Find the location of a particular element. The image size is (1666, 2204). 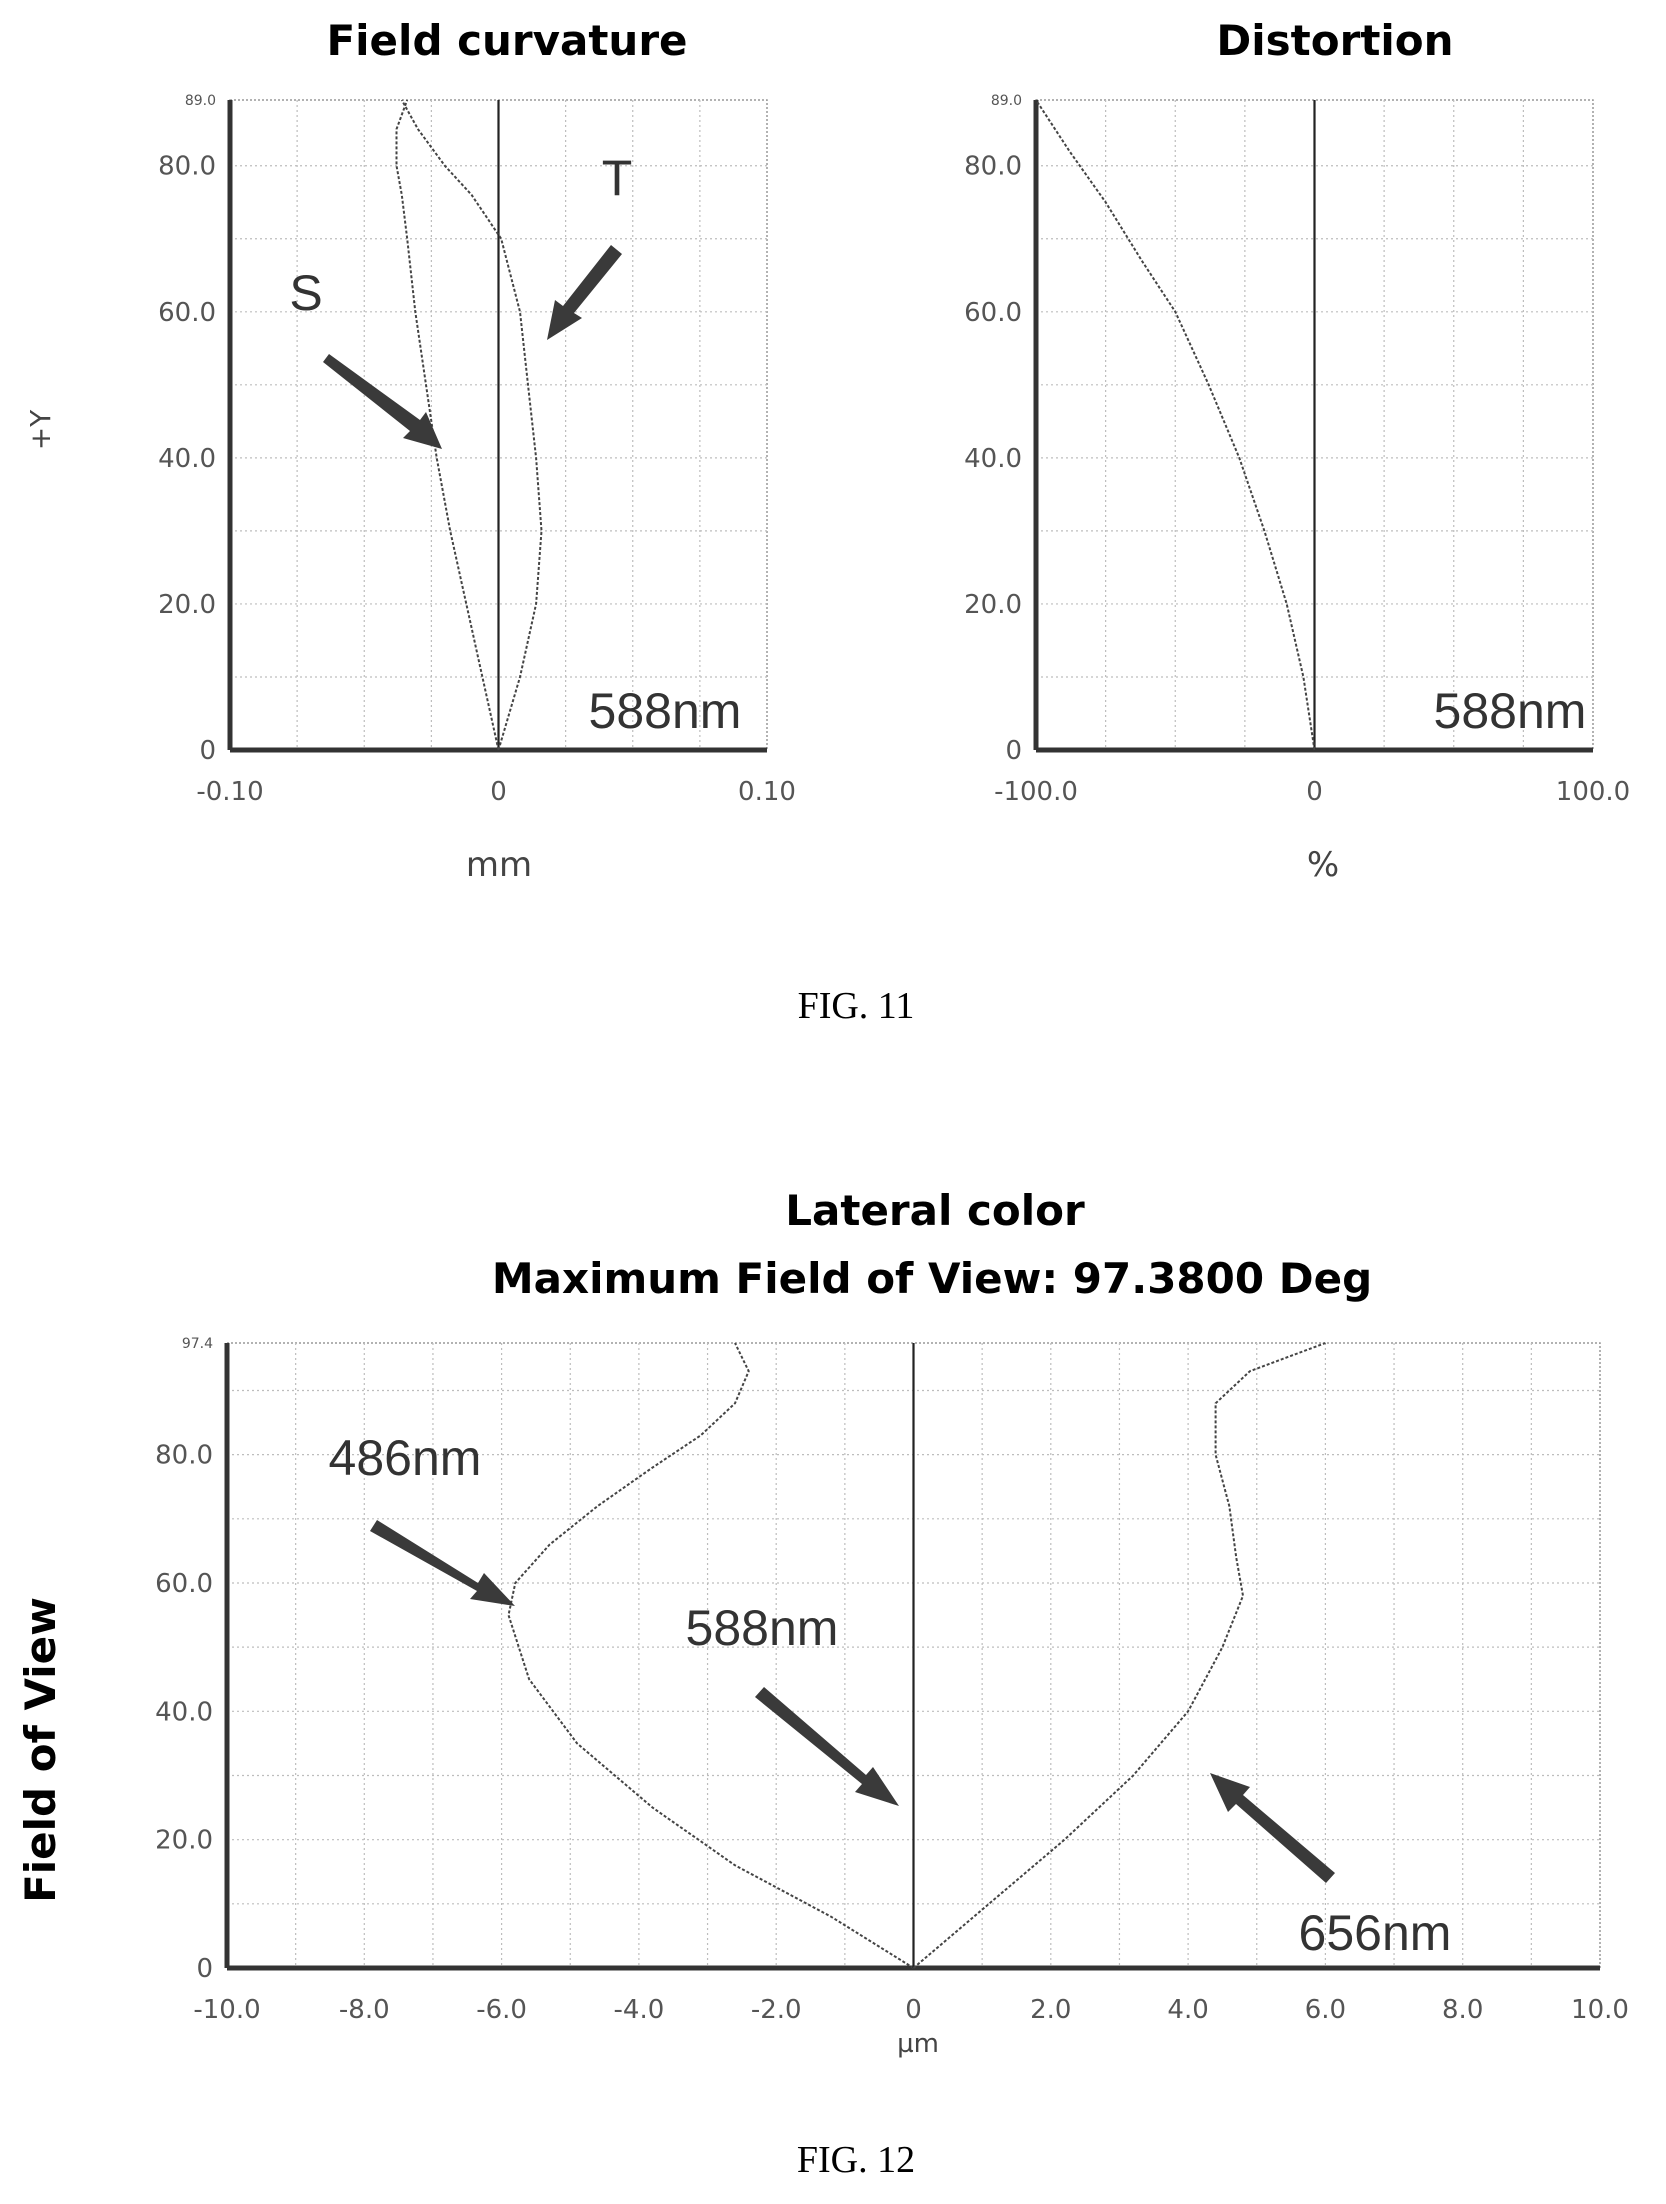

tick-labels: -100.0 0 100.0 0 20.0 40.0 60.0 80.0 89.0 is located at coordinates (1297, 450).